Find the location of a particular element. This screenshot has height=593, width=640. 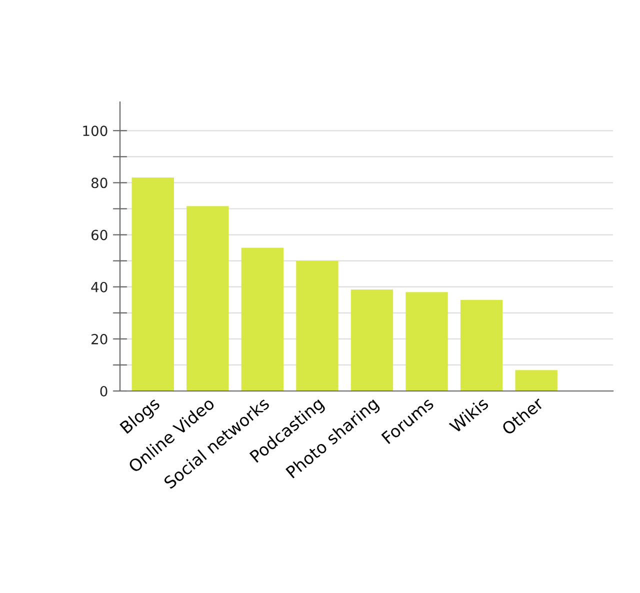

y-tick-label: 60 is located at coordinates (99, 235).